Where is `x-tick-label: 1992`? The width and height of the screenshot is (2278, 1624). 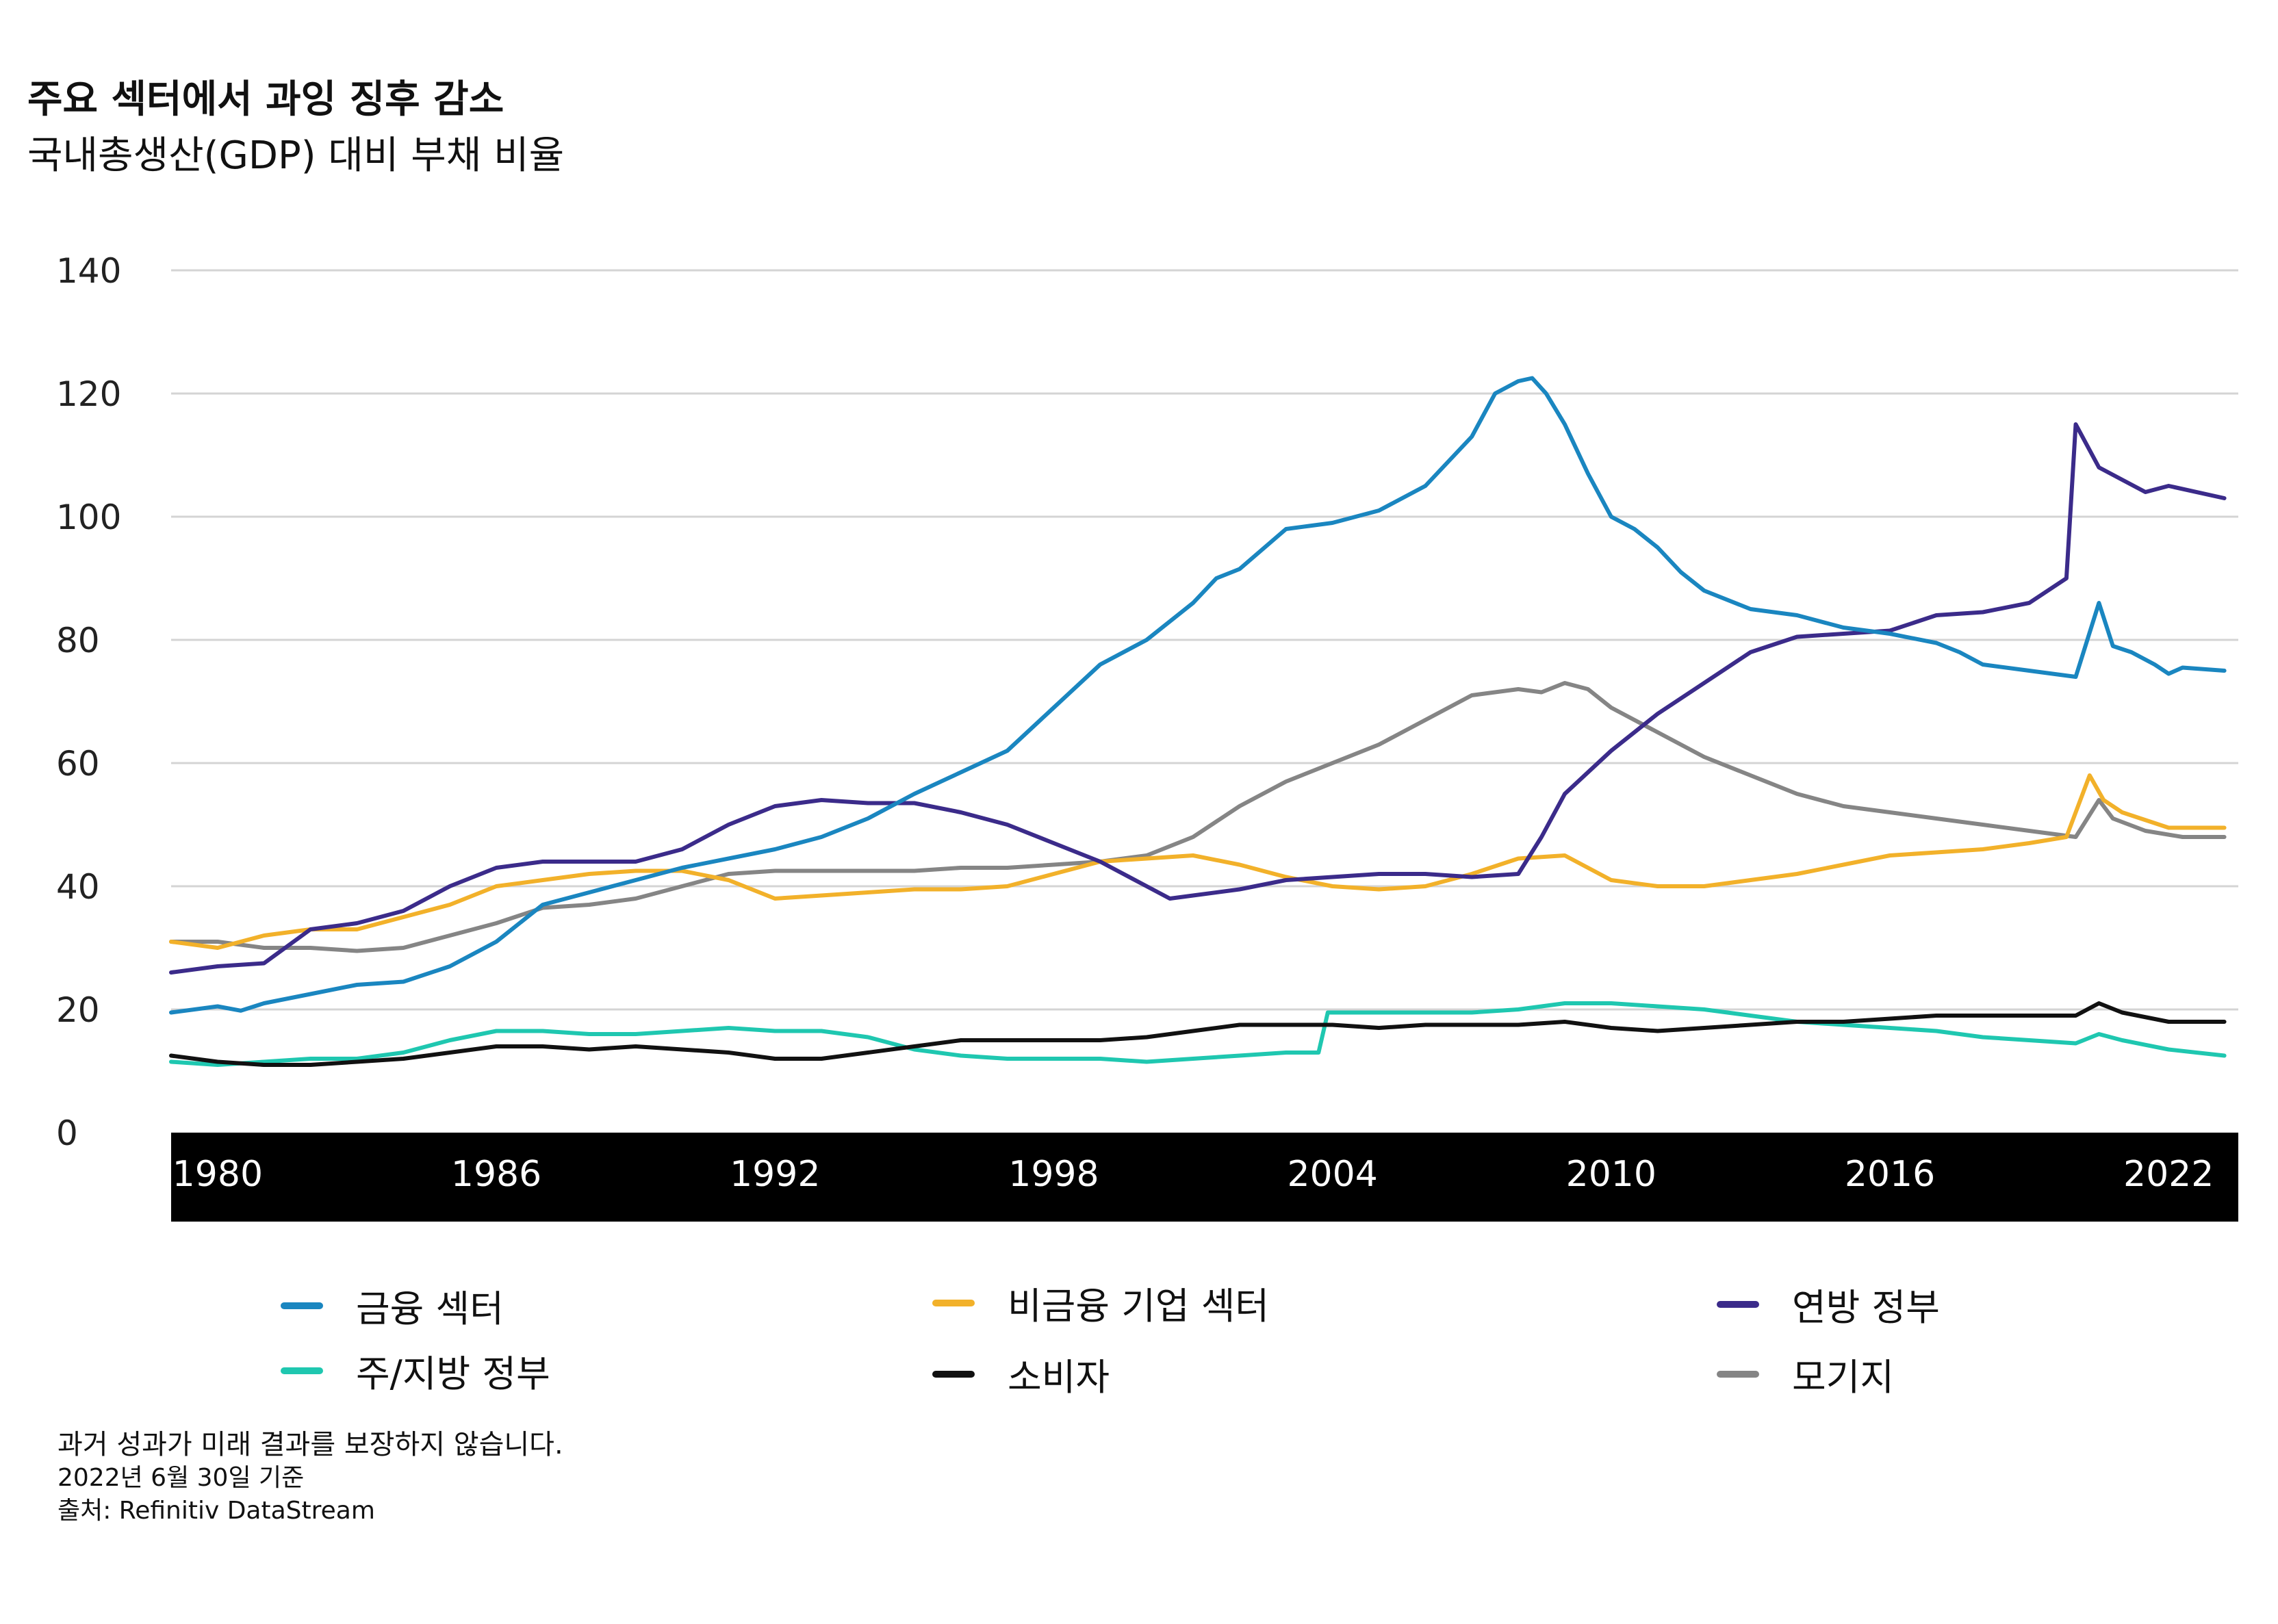
x-tick-label: 1992 is located at coordinates (775, 1174).